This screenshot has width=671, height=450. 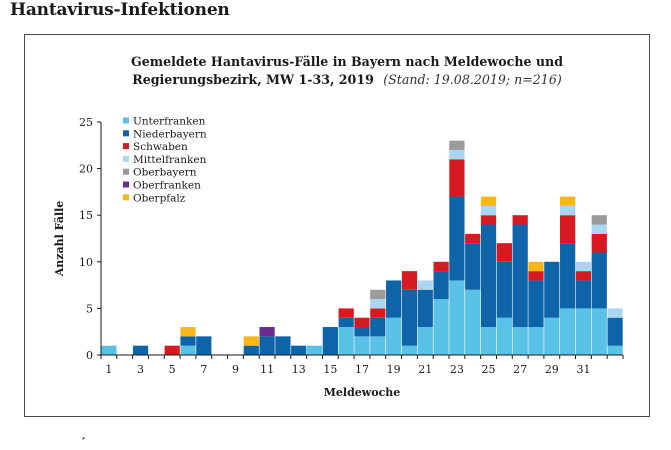 I want to click on x-tick-label-1: 1, so click(x=108, y=369).